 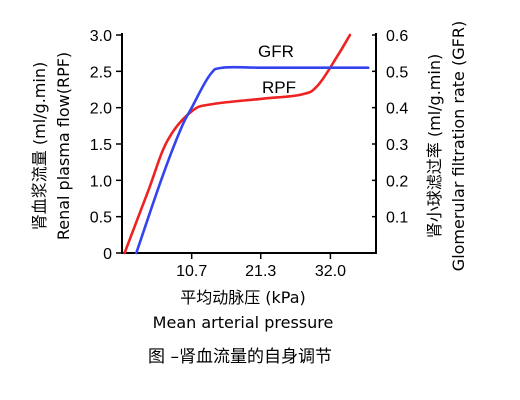 What do you see at coordinates (397, 36) in the screenshot?
I see `right-tick-label: 0.6` at bounding box center [397, 36].